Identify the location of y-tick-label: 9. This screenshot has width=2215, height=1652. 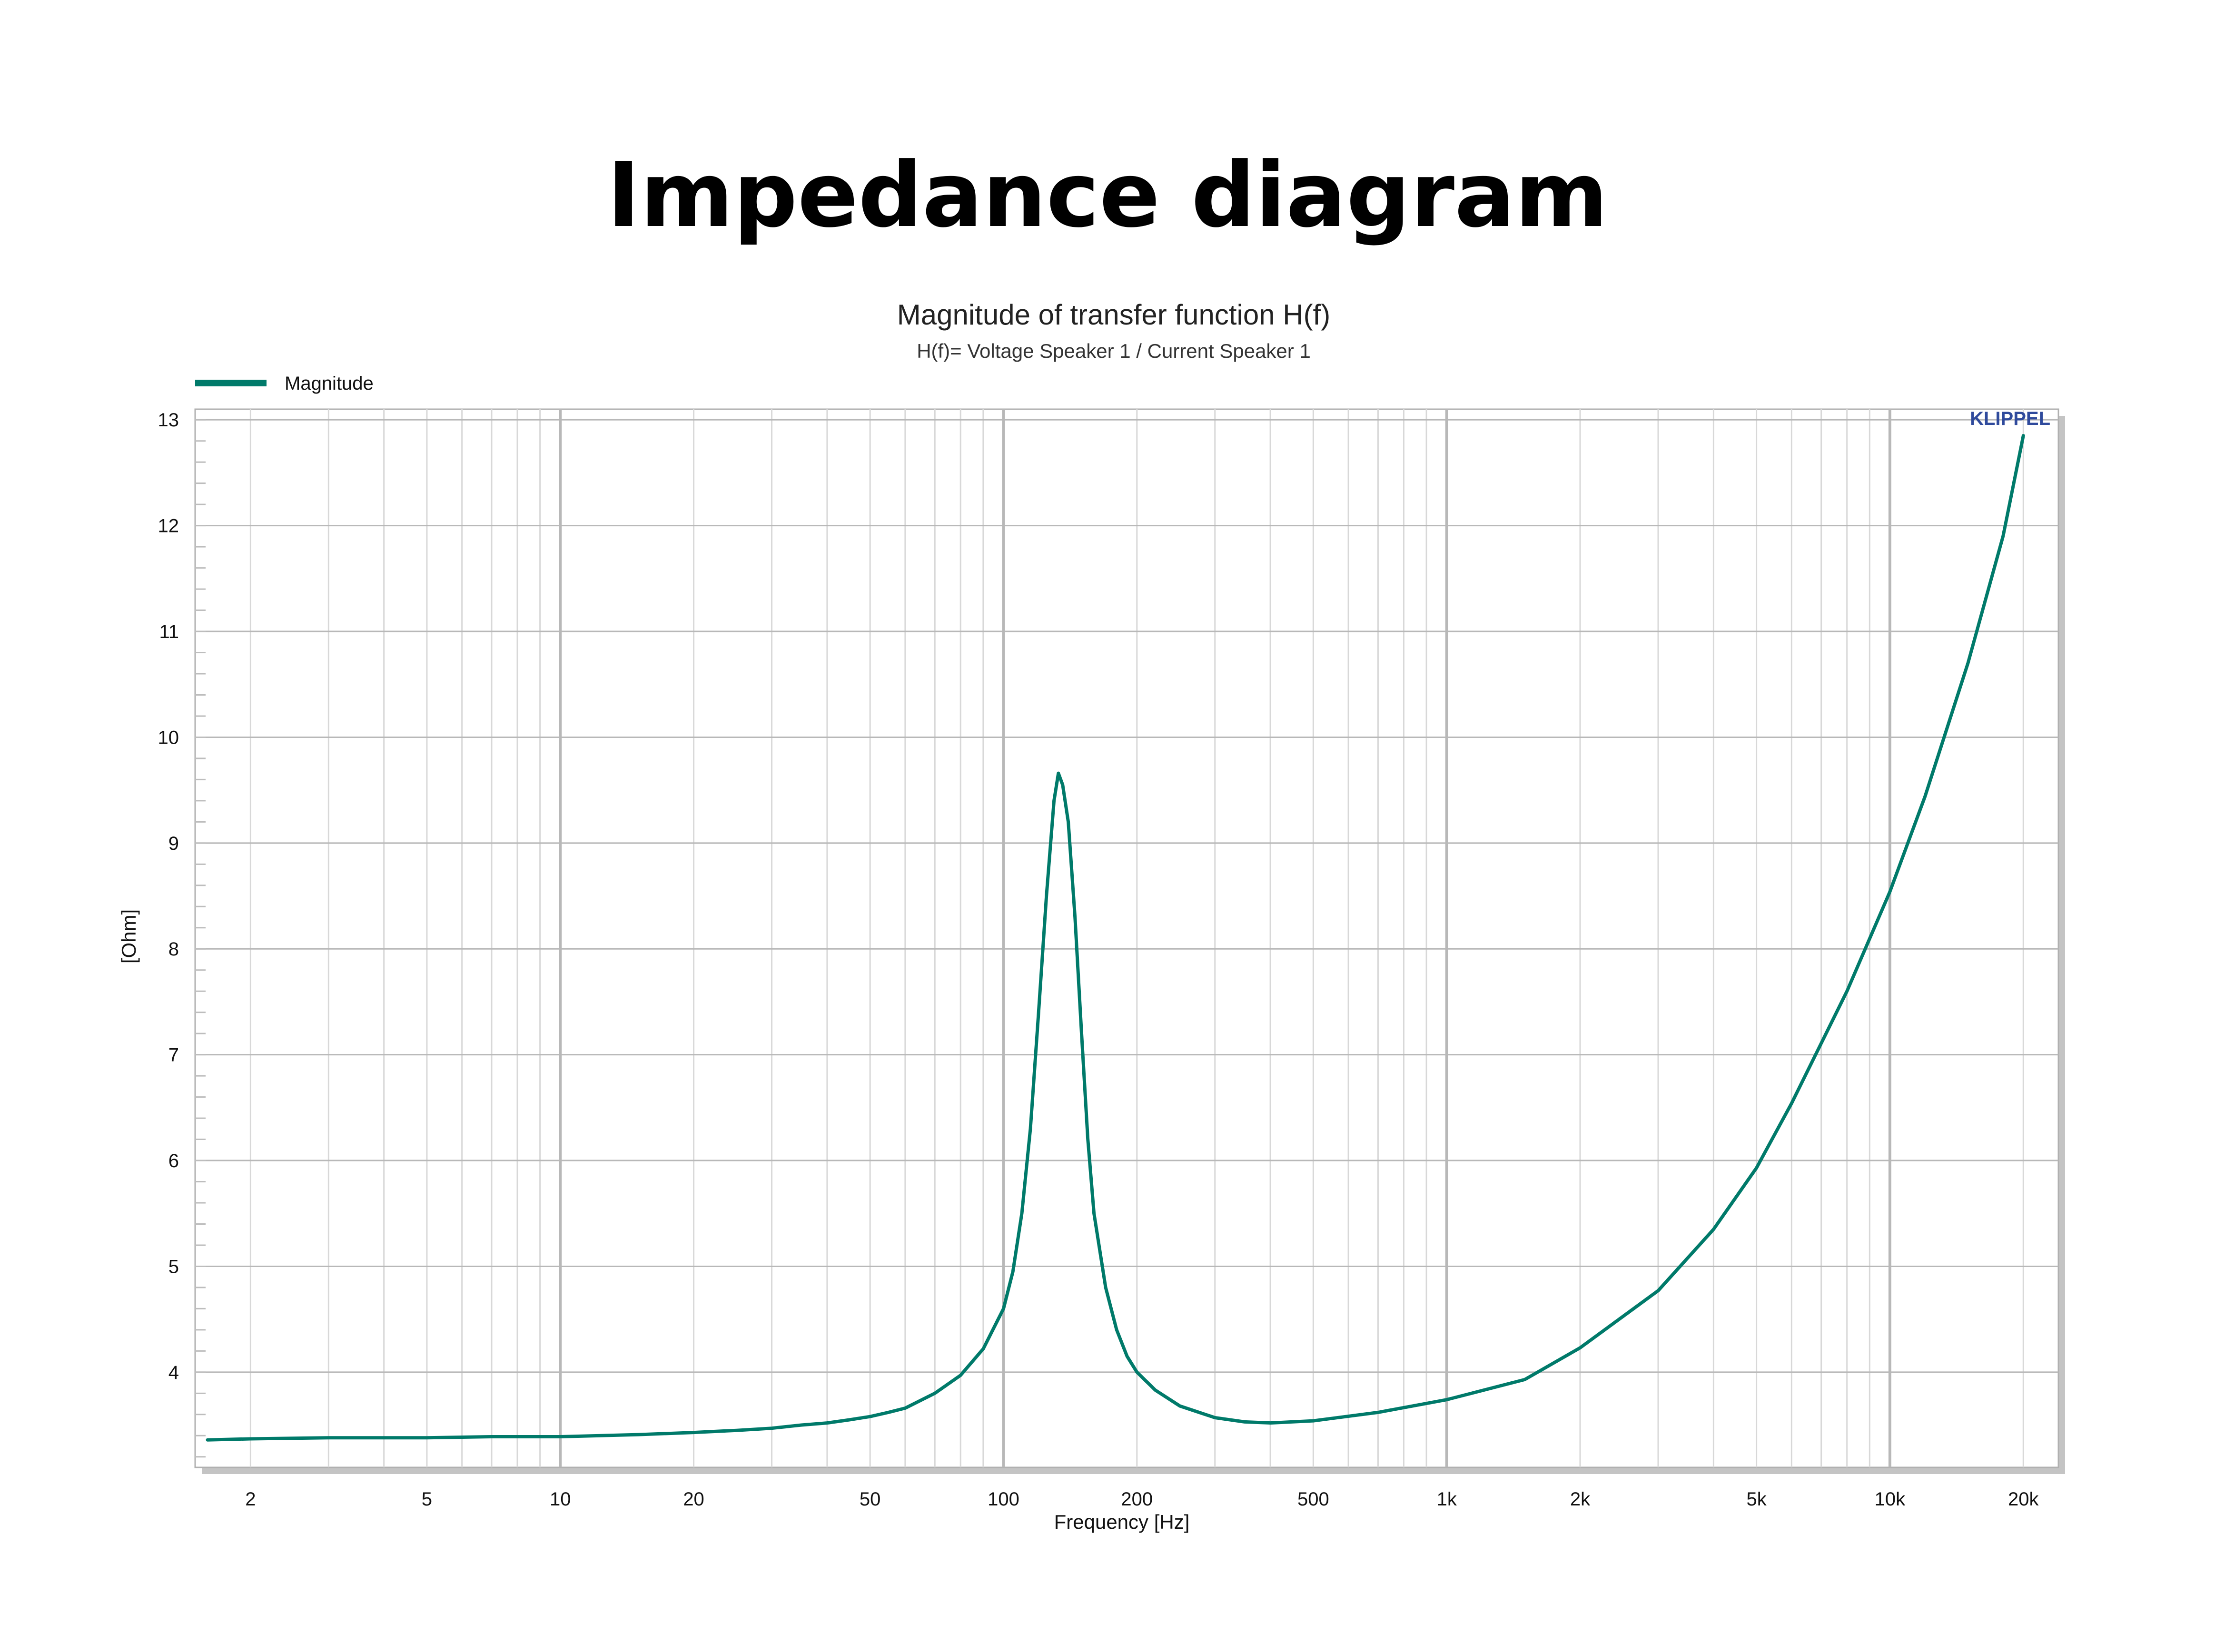
(173, 844).